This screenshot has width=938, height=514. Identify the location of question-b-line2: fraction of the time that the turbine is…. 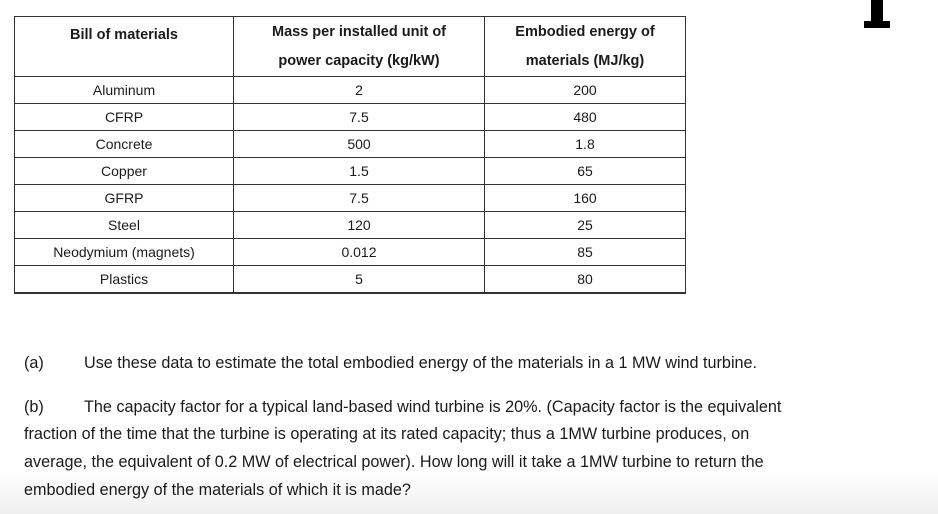
(387, 434).